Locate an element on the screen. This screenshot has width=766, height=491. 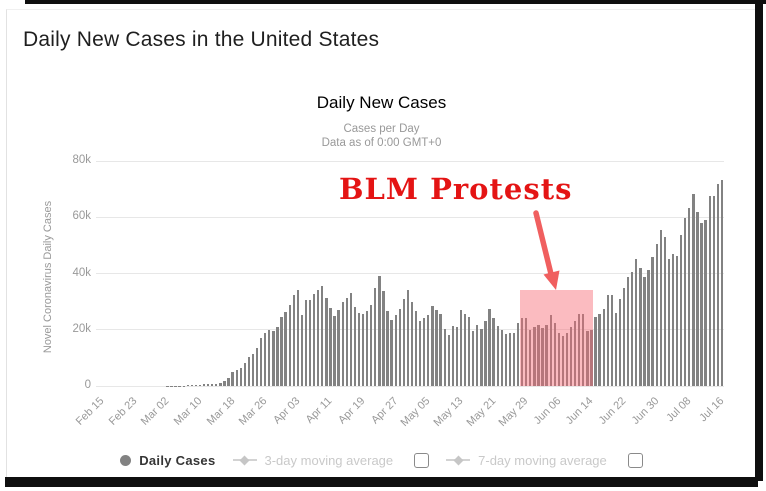
y-tick-60k: 60k is located at coordinates (81, 216).